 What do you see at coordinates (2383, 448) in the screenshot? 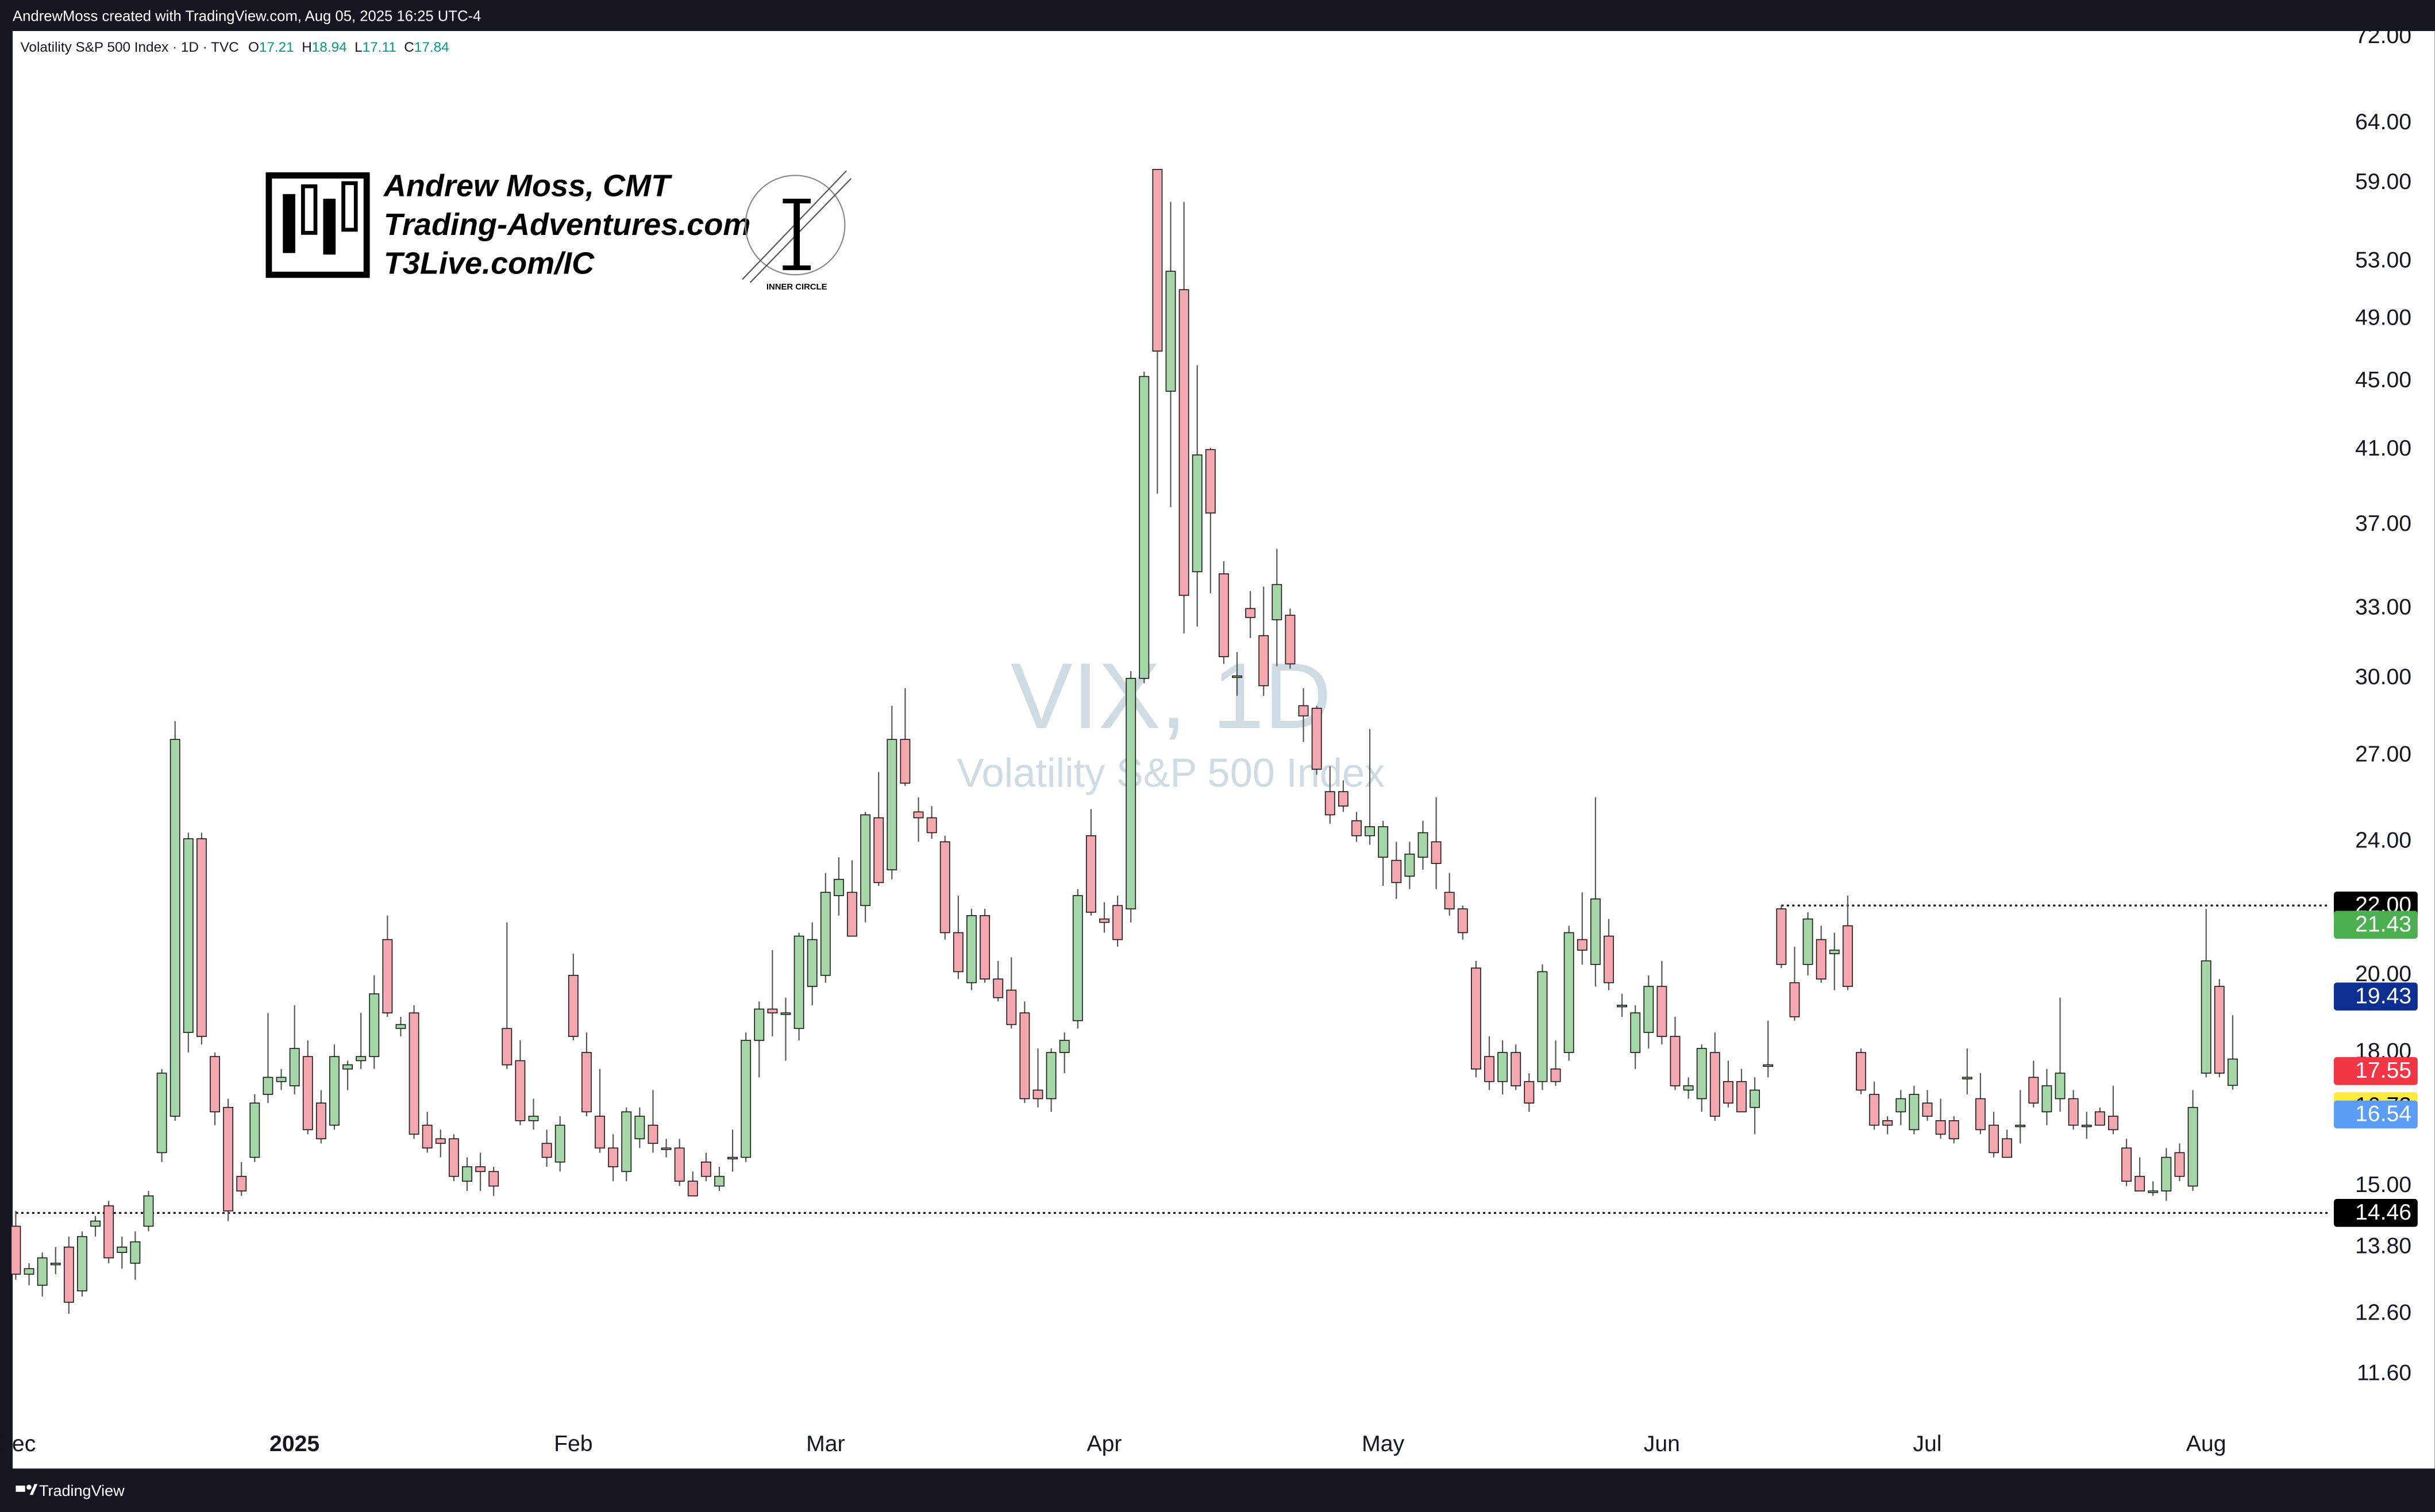
I see `y-tick-label: 41.00` at bounding box center [2383, 448].